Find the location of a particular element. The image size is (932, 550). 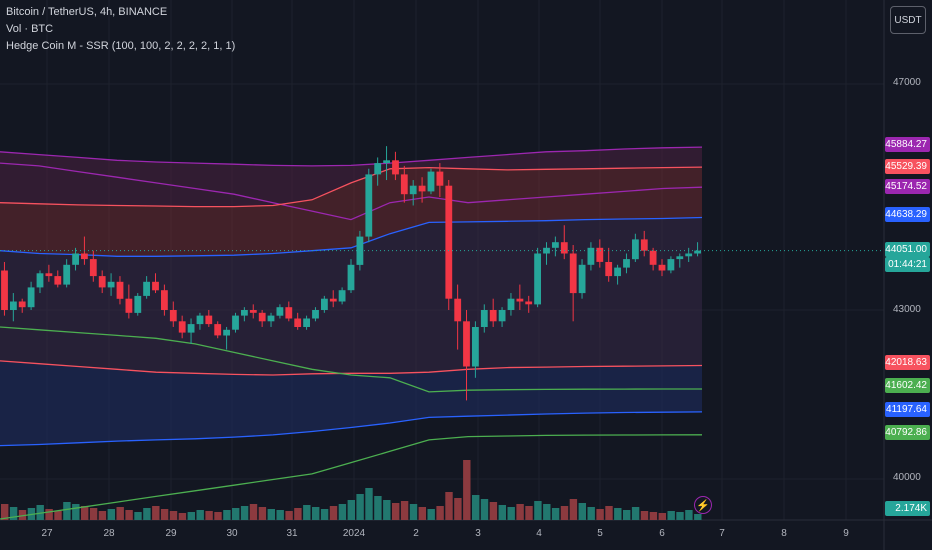

y-tick-label: 47000 is located at coordinates (907, 82).